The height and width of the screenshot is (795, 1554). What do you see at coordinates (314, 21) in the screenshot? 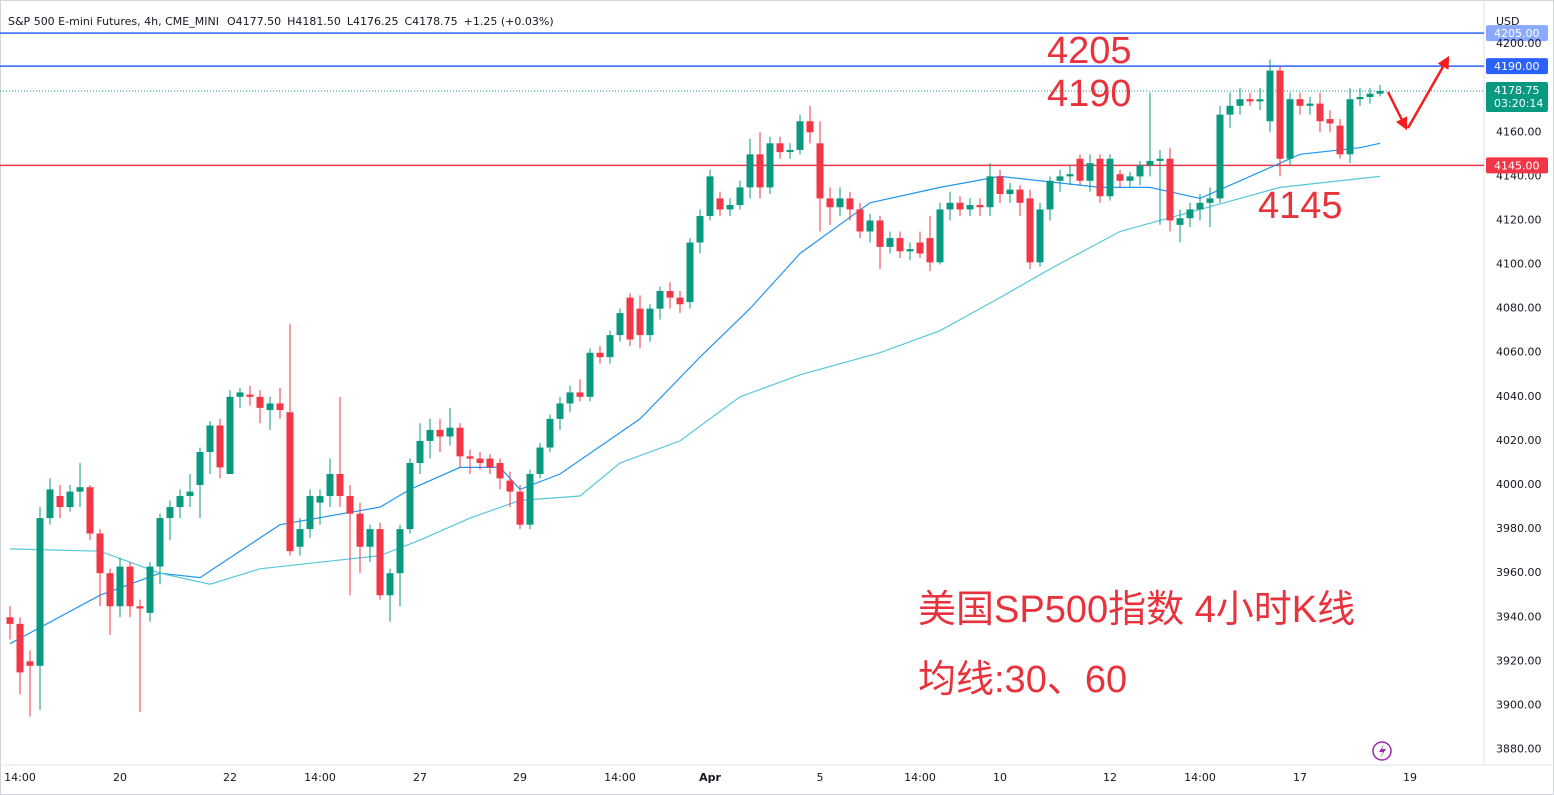
I see `header-value: H4181.50` at bounding box center [314, 21].